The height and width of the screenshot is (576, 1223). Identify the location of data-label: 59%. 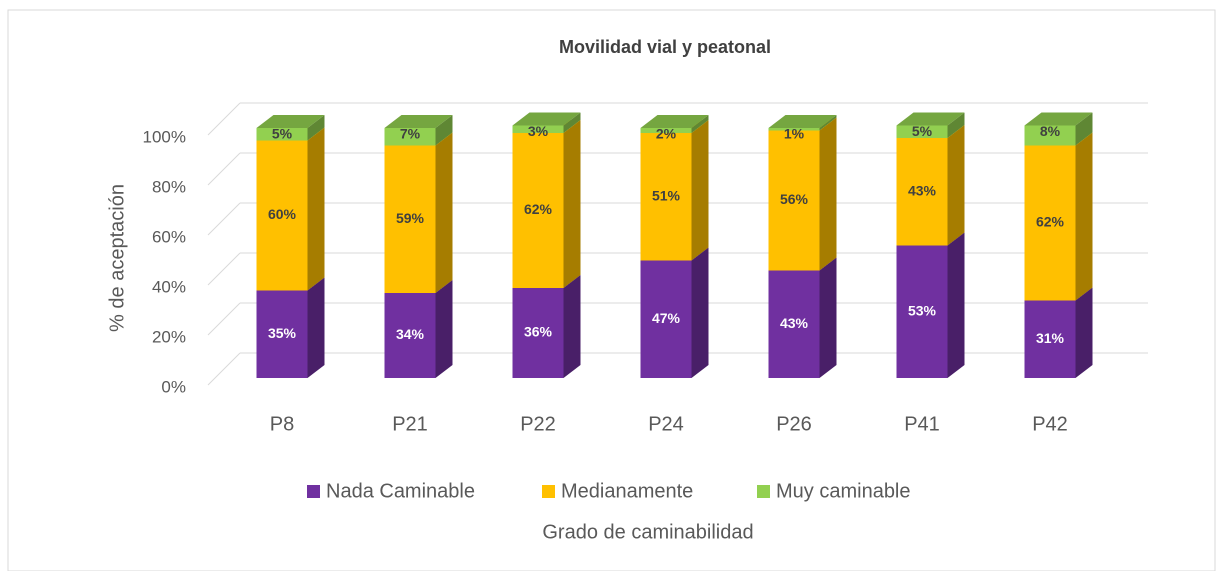
(410, 218).